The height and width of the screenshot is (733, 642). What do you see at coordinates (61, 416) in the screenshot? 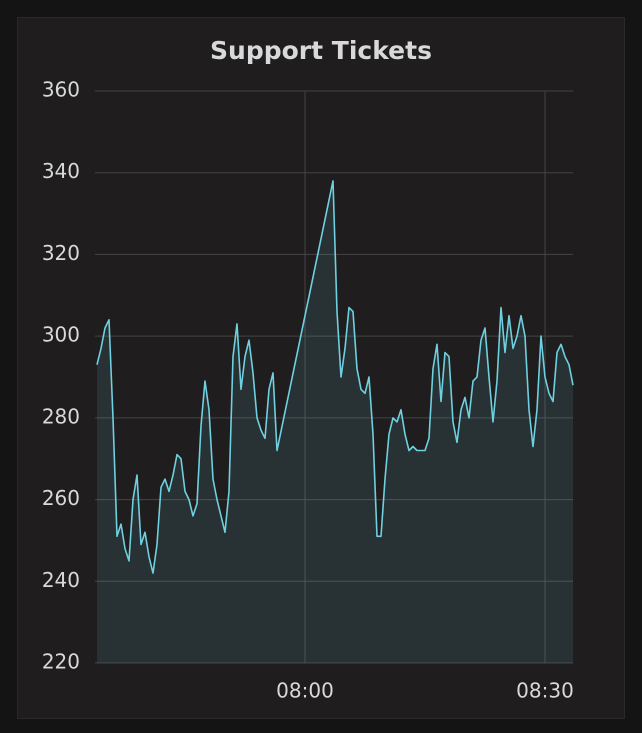
I see `y-tick-label: 280` at bounding box center [61, 416].